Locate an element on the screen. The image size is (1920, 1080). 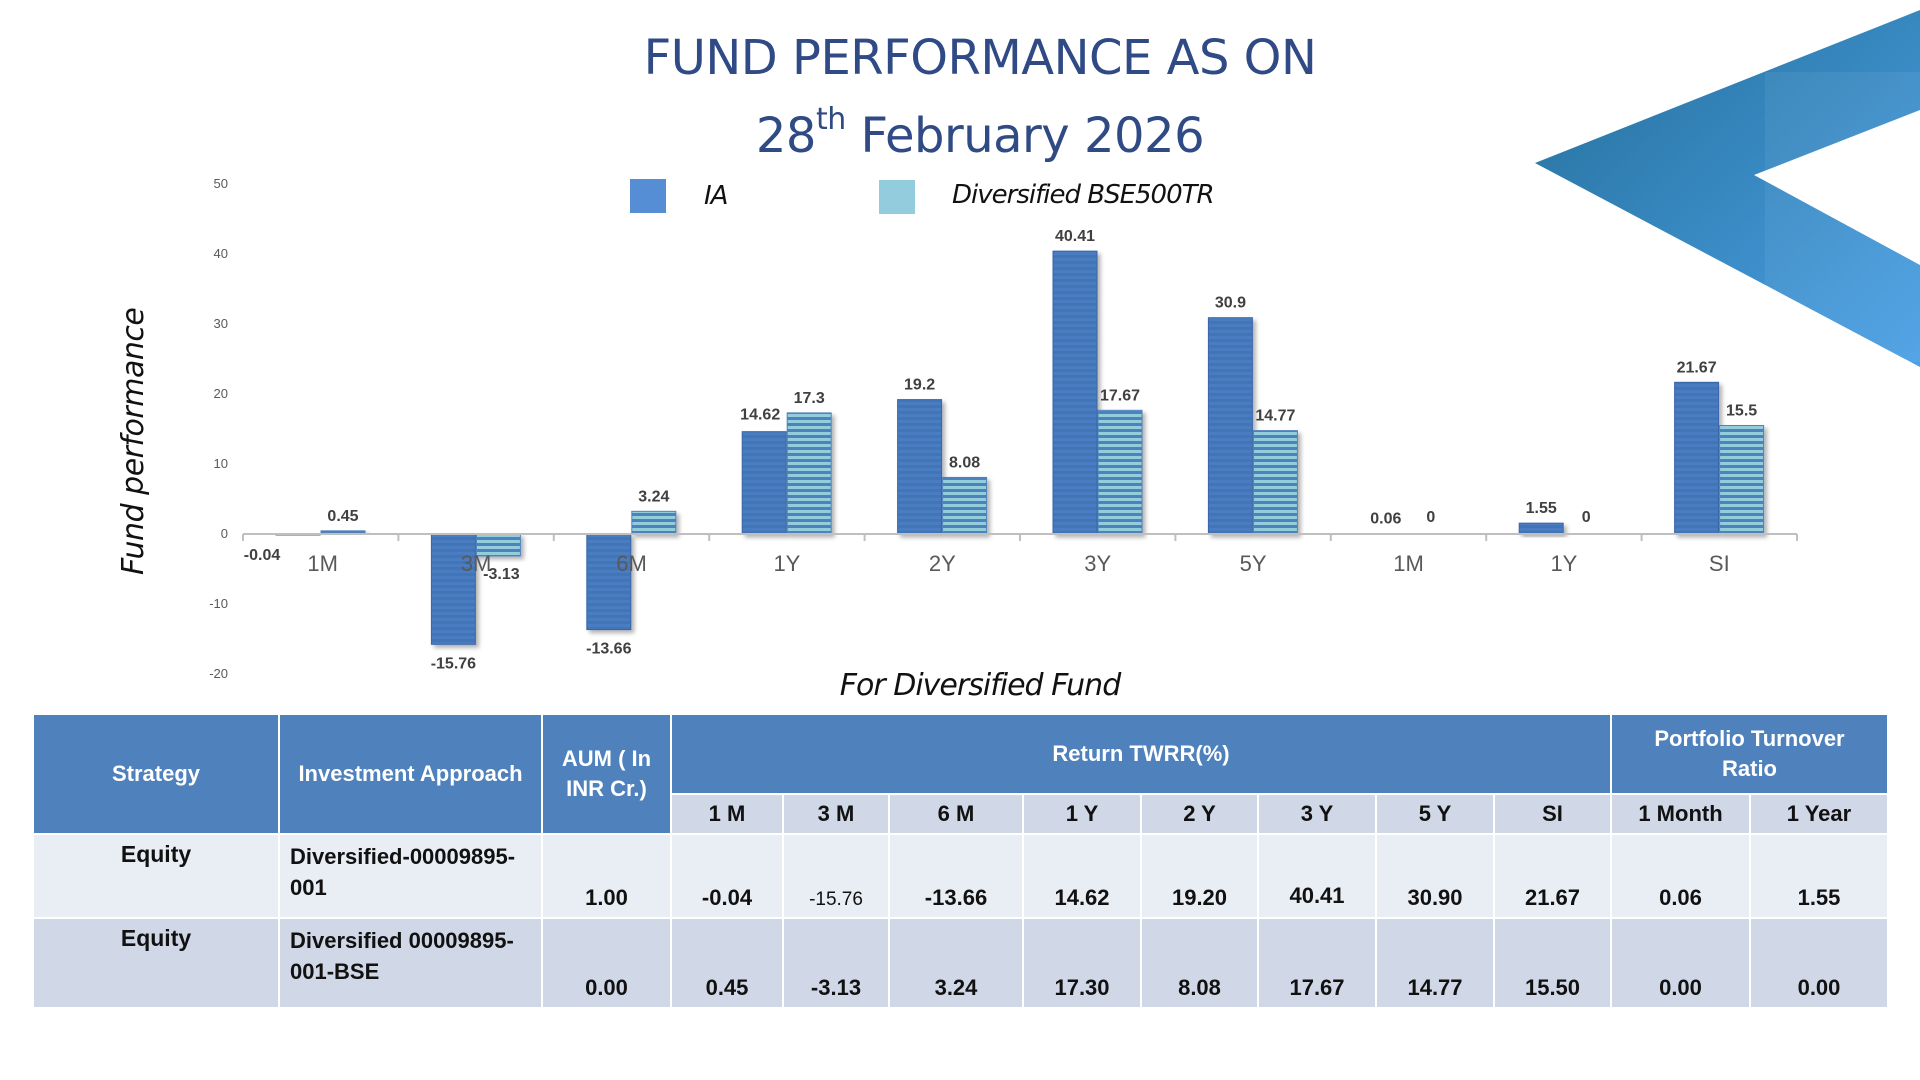
cell-1m: -0.04 is located at coordinates (727, 876).